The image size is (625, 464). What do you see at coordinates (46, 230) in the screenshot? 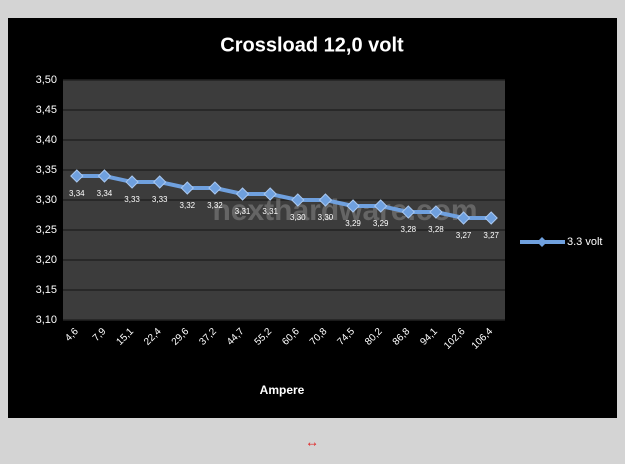
I see `y-tick-label: 3,25` at bounding box center [46, 230].